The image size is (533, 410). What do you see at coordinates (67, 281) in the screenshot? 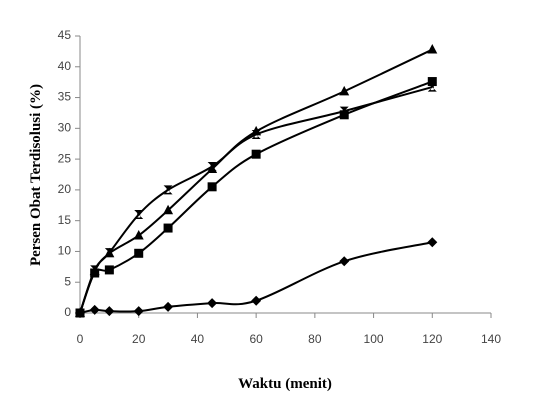
I see `y-tick-label: 5` at bounding box center [67, 281].